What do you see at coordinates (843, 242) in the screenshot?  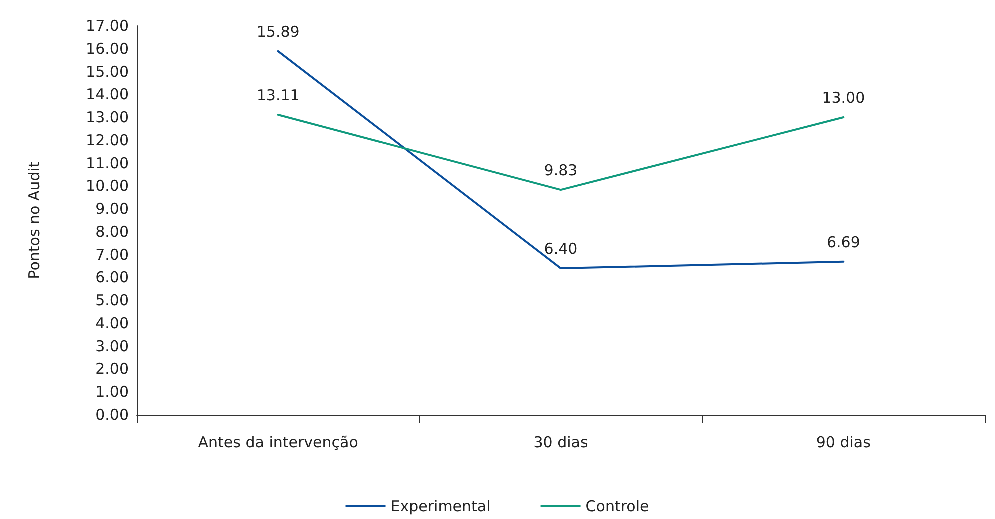 I see `data-label: 6.69` at bounding box center [843, 242].